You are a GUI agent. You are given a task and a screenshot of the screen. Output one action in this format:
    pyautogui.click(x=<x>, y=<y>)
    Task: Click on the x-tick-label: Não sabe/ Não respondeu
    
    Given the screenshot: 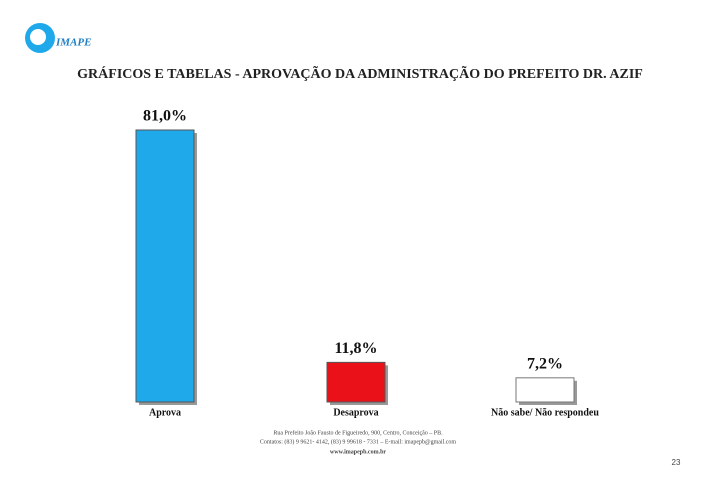 What is the action you would take?
    pyautogui.click(x=545, y=412)
    